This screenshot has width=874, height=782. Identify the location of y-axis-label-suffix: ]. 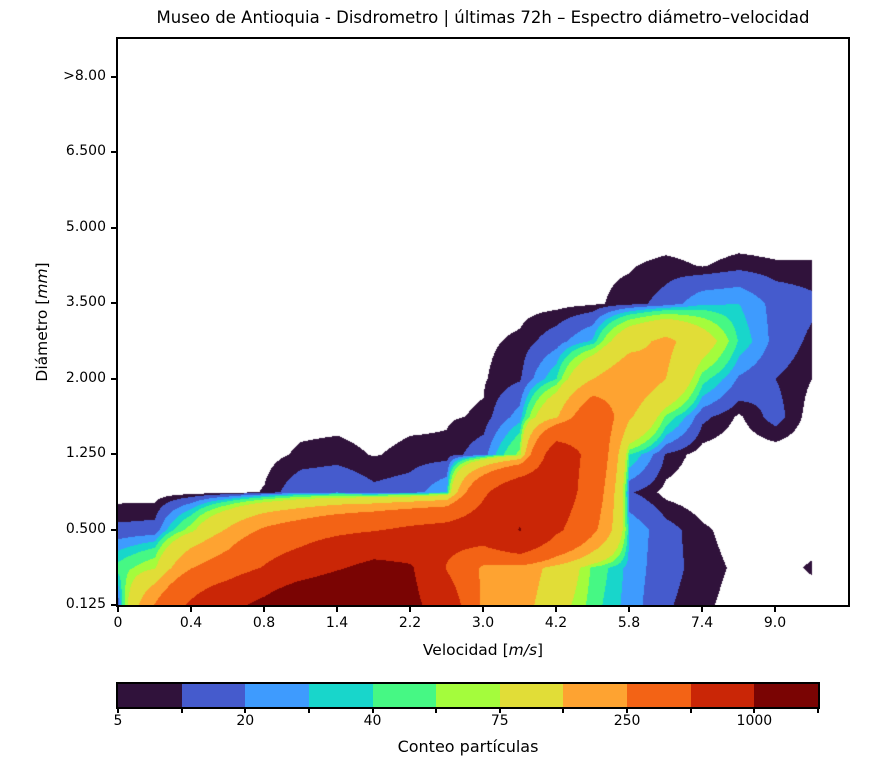
(42, 265).